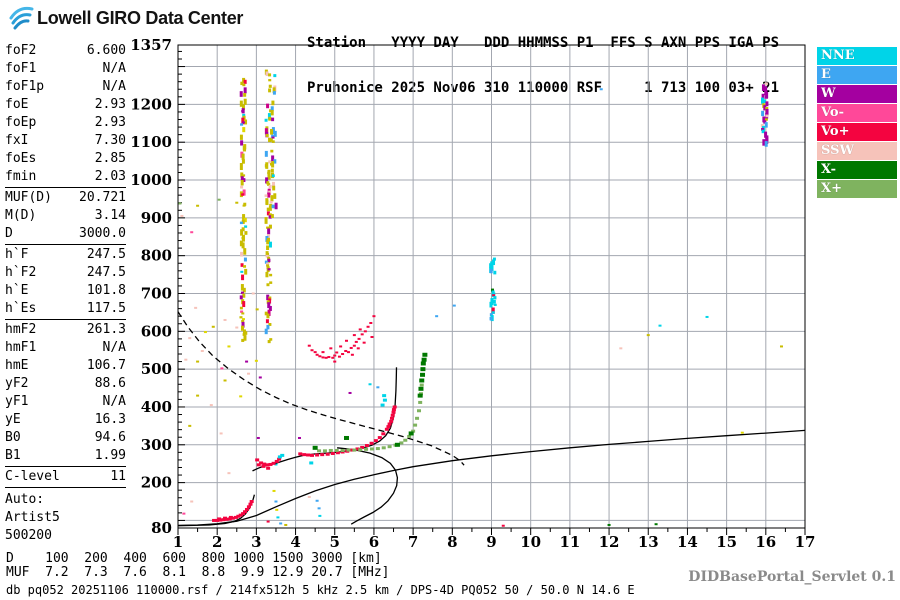  What do you see at coordinates (648, 542) in the screenshot?
I see `x-tick-label: 13` at bounding box center [648, 542].